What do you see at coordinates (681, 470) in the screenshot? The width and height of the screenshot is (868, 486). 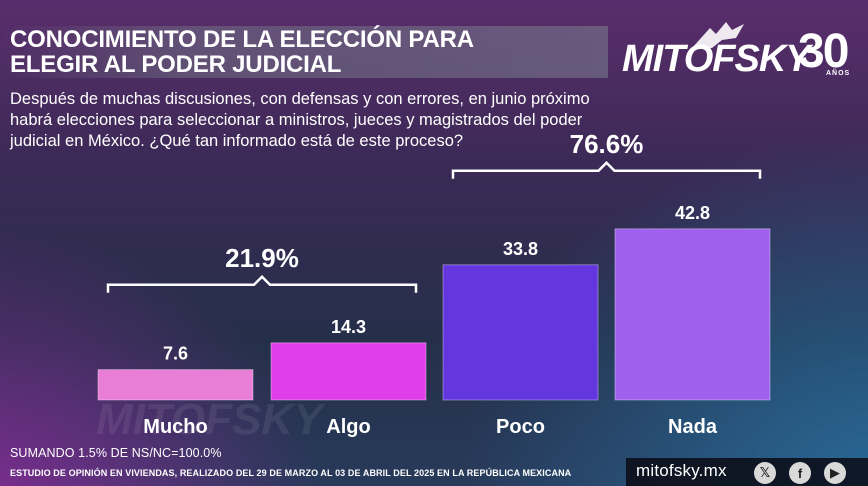 I see `site-link: mitofsky.mx` at bounding box center [681, 470].